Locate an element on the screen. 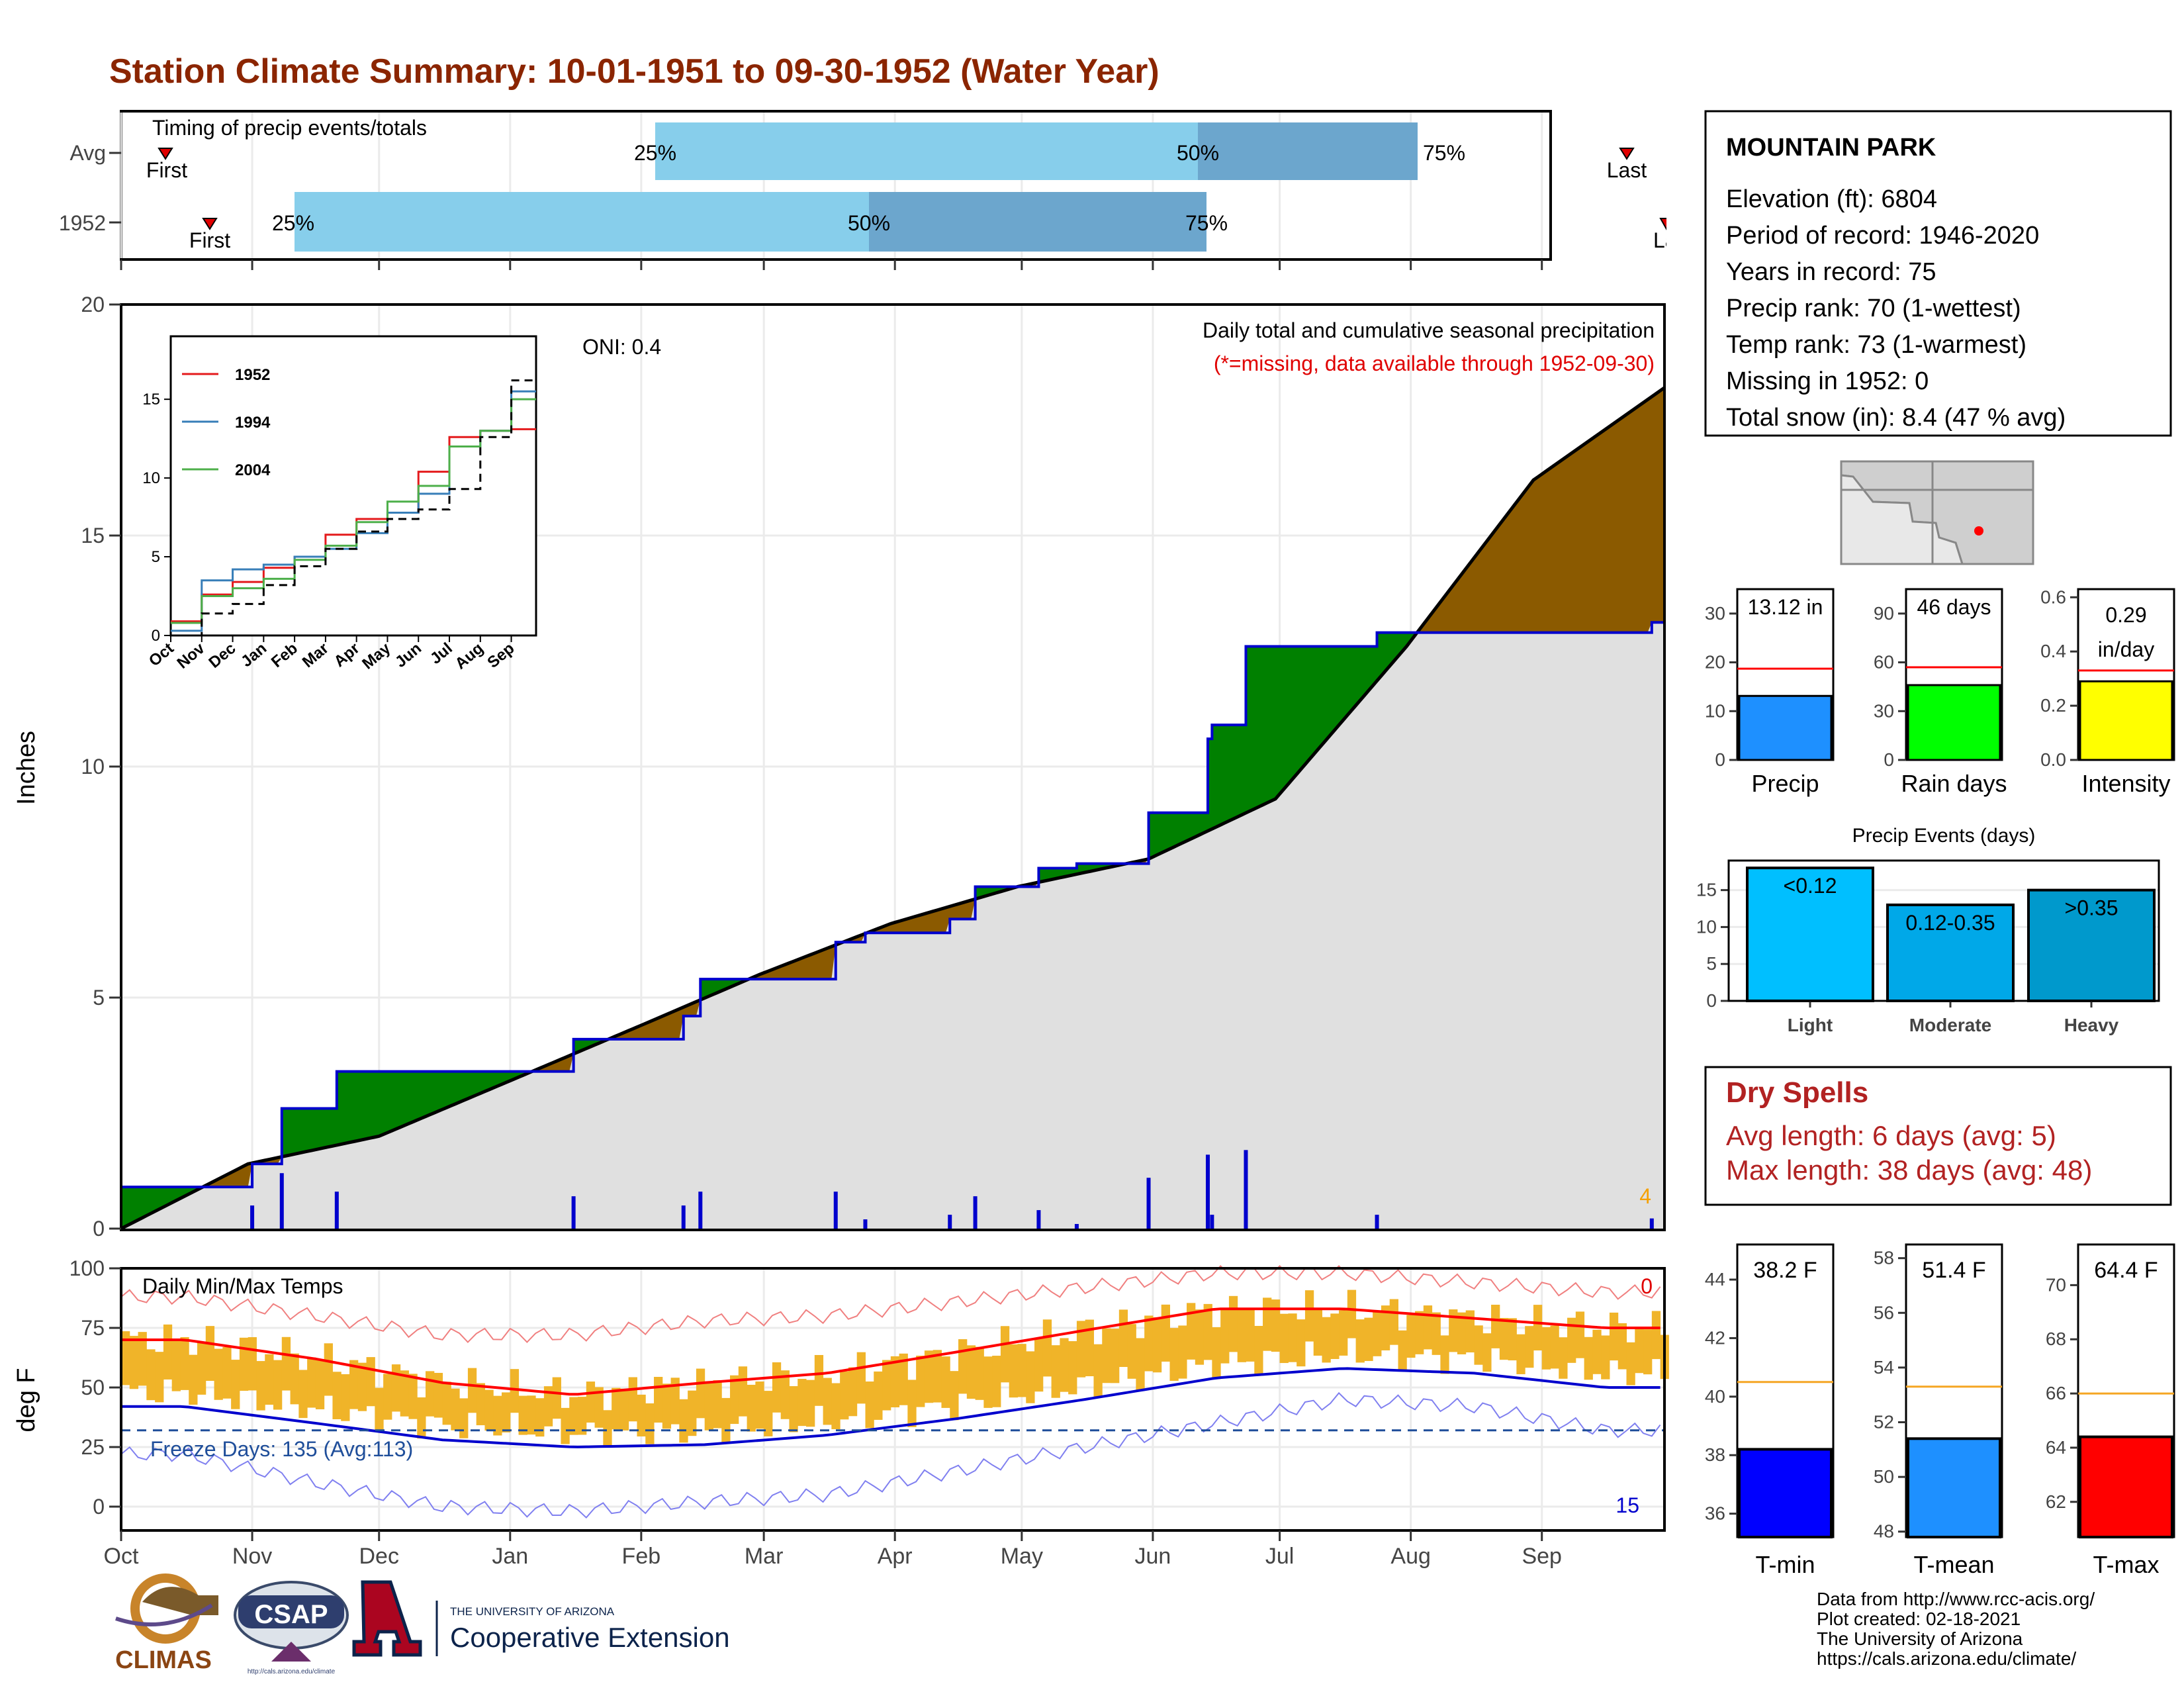  temp-bar-ytick-label: 70 is located at coordinates (2056, 1284).